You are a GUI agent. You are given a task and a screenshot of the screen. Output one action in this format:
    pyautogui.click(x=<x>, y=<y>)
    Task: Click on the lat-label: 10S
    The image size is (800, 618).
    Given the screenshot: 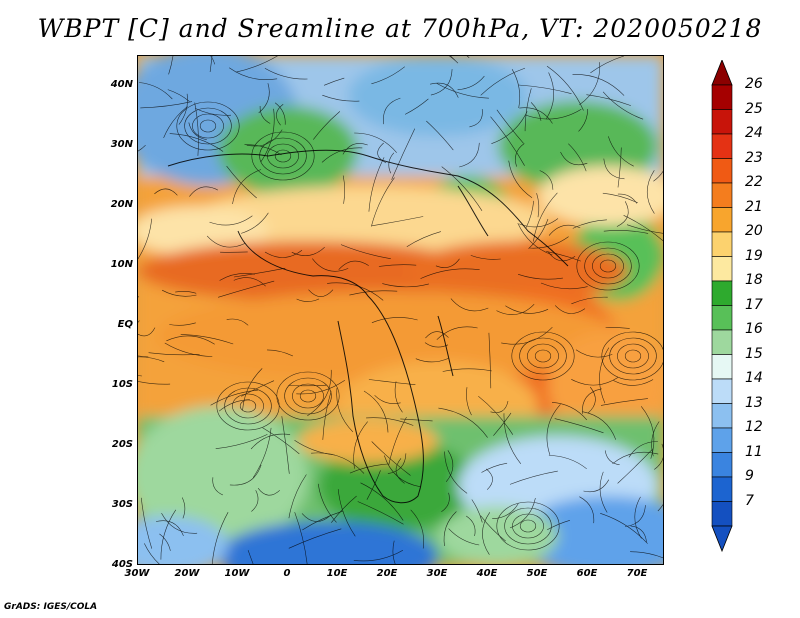 What is the action you would take?
    pyautogui.click(x=122, y=384)
    